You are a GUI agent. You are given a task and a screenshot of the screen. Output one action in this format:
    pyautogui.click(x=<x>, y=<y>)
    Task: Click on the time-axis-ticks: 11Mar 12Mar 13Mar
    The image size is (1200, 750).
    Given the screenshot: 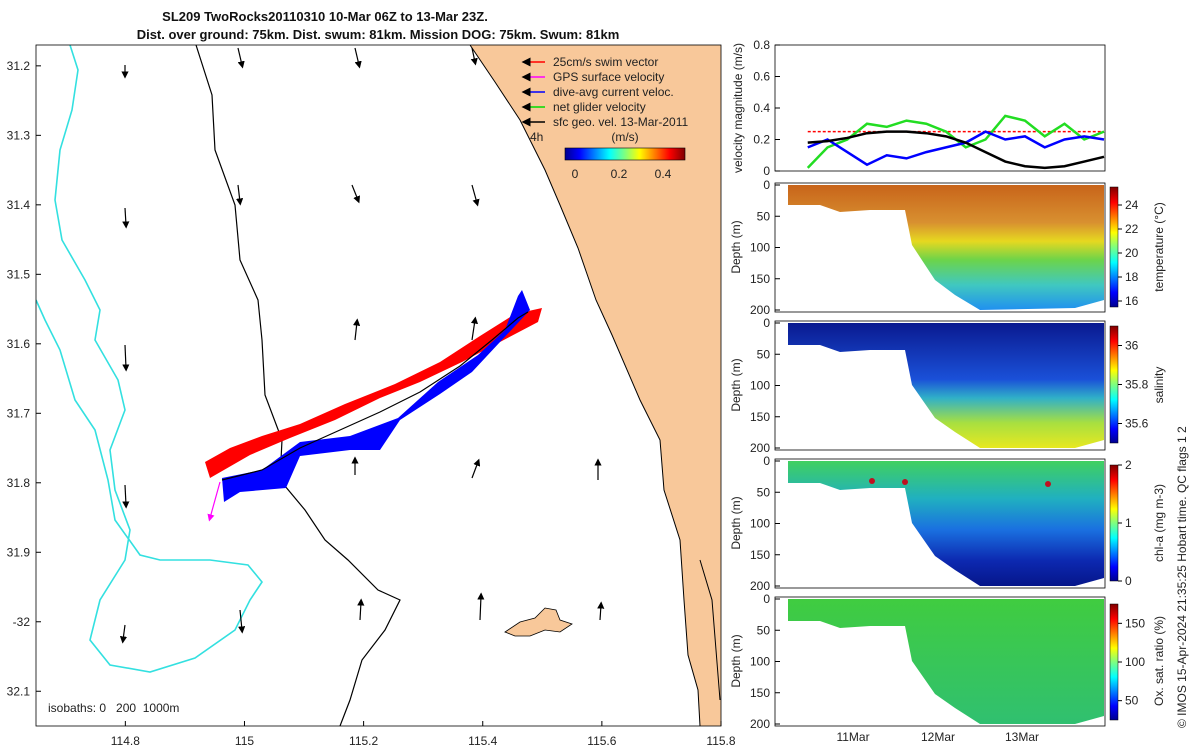 What is the action you would take?
    pyautogui.click(x=937, y=737)
    